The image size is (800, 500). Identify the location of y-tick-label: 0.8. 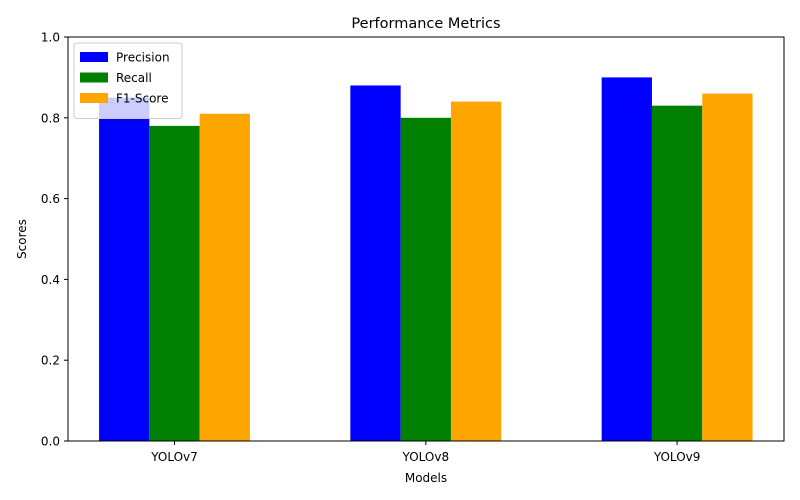
(50, 118).